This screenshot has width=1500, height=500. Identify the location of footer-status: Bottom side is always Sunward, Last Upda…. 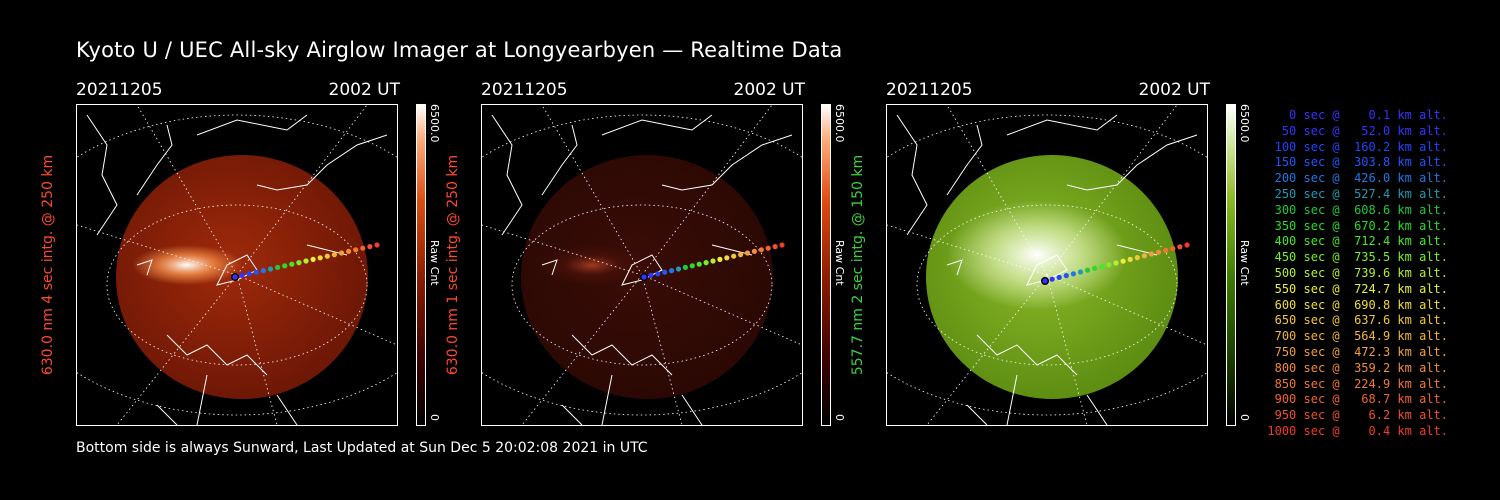
(362, 448).